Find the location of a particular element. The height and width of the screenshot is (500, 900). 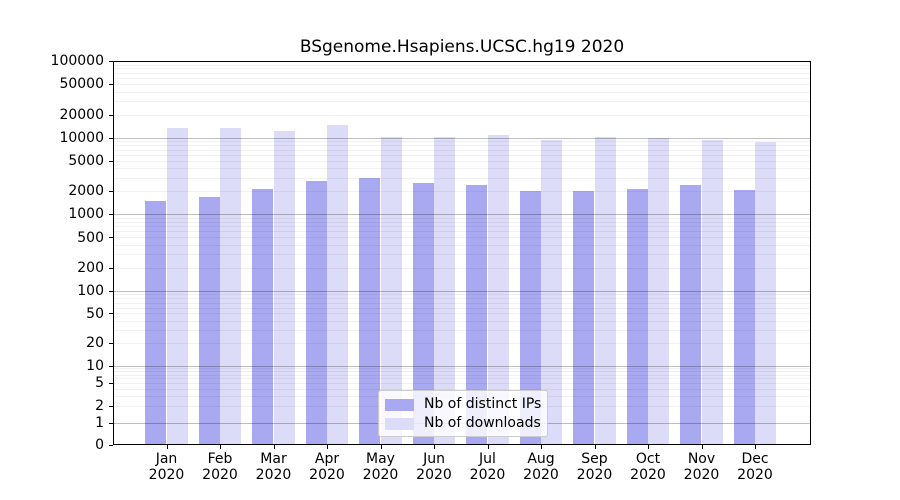

x-tick-label-nov: Nov 2020 is located at coordinates (702, 467).